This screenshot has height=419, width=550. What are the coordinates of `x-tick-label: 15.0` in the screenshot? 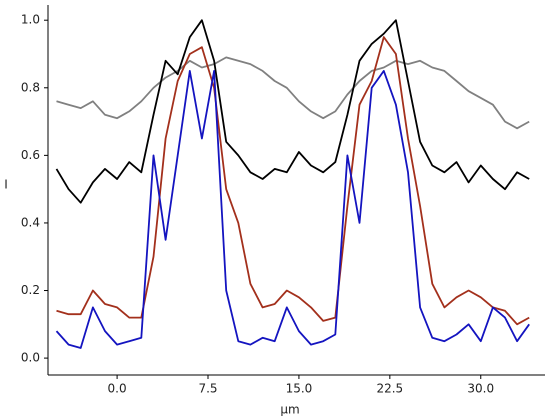 It's located at (299, 389).